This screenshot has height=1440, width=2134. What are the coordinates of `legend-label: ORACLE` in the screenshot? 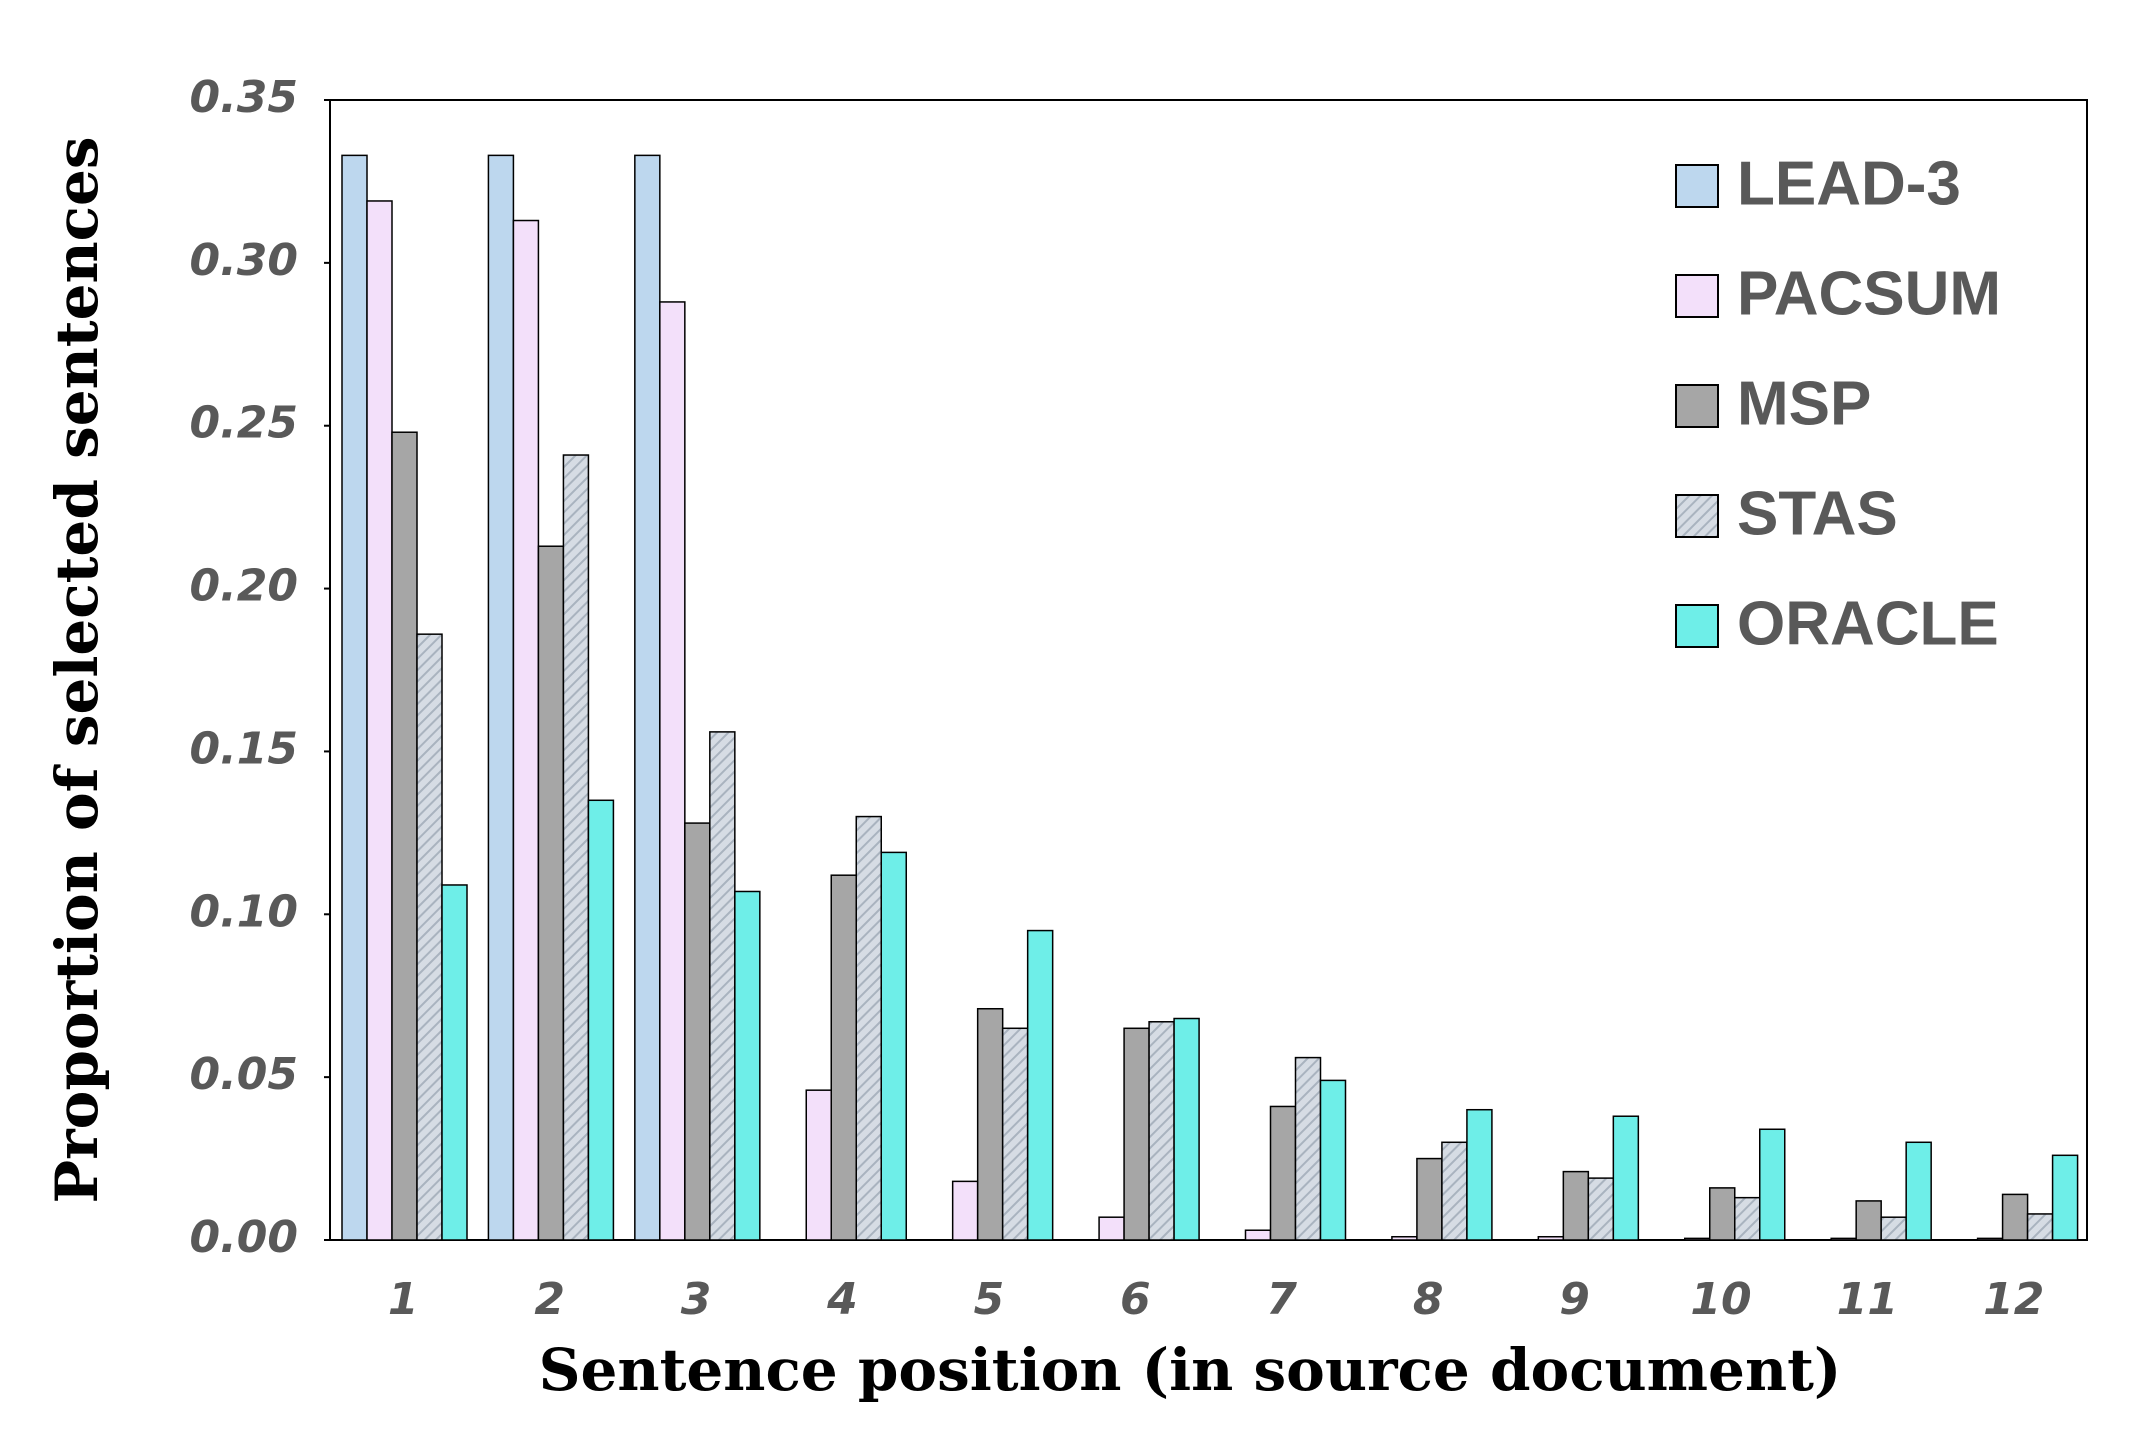 It's located at (1868, 623).